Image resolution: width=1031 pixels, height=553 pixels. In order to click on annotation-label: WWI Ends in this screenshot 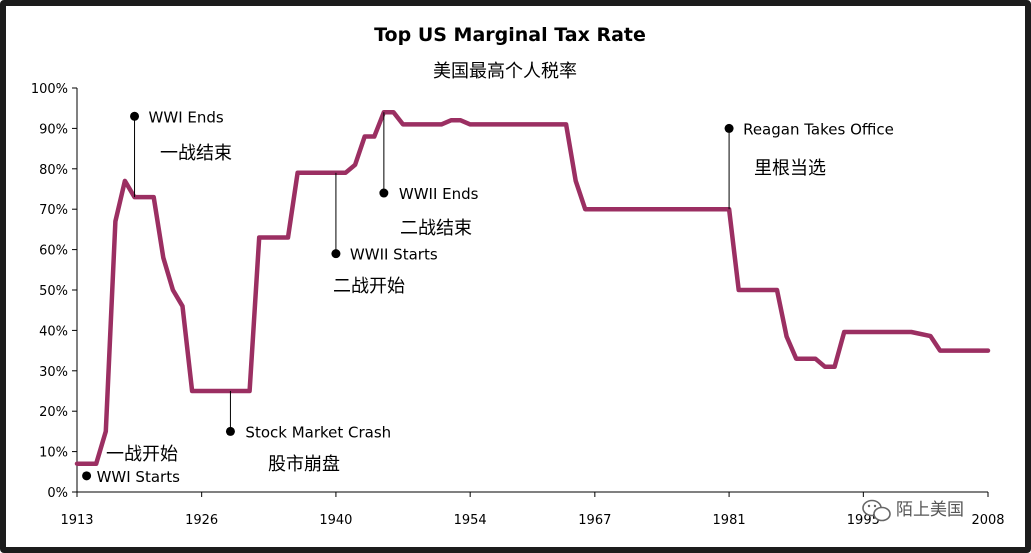, I will do `click(186, 117)`.